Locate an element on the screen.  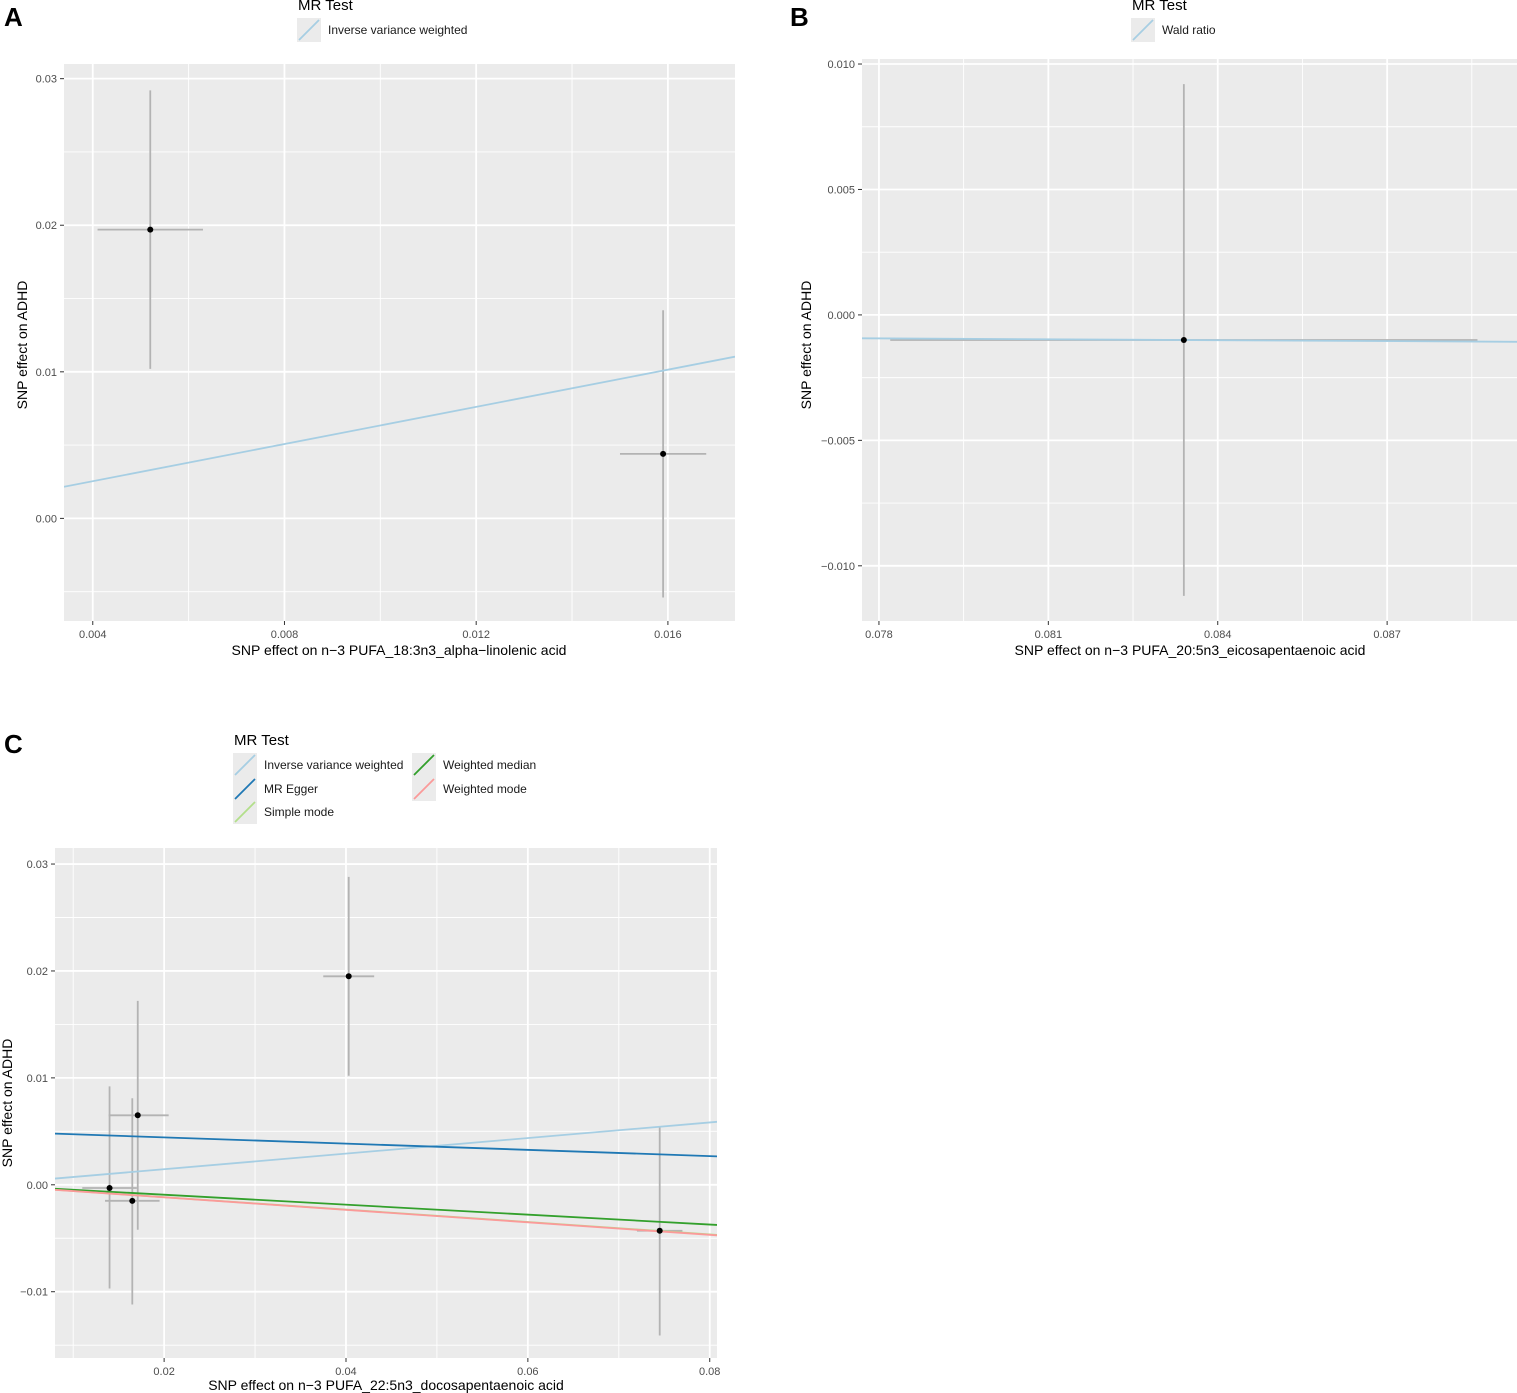
y-axis-title-a: SNP effect on ADHD is located at coordinates (22, 345).